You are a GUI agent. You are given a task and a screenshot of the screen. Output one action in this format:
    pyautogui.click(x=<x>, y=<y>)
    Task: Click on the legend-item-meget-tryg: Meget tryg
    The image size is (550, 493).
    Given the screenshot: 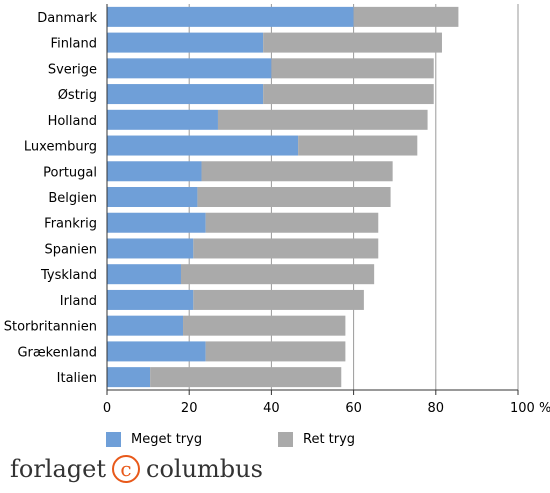 What is the action you would take?
    pyautogui.click(x=154, y=439)
    